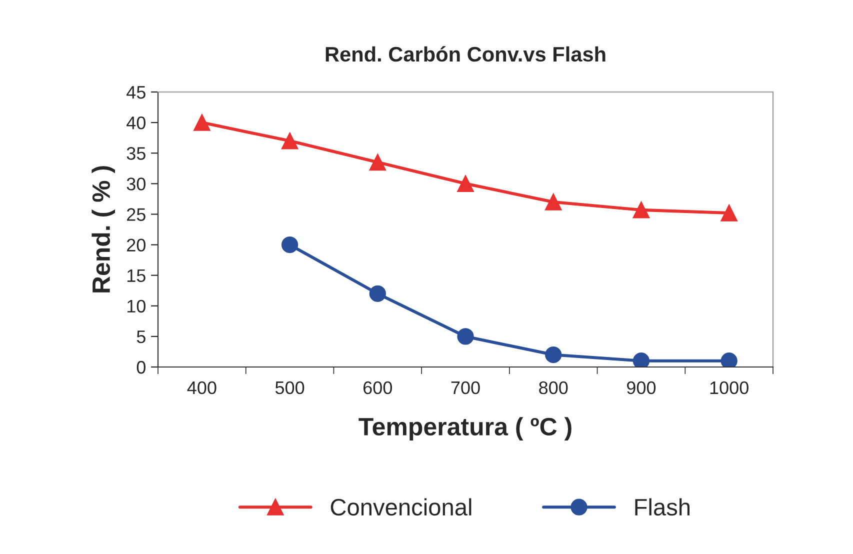 The image size is (853, 554). What do you see at coordinates (136, 184) in the screenshot?
I see `y-tick-label: 30` at bounding box center [136, 184].